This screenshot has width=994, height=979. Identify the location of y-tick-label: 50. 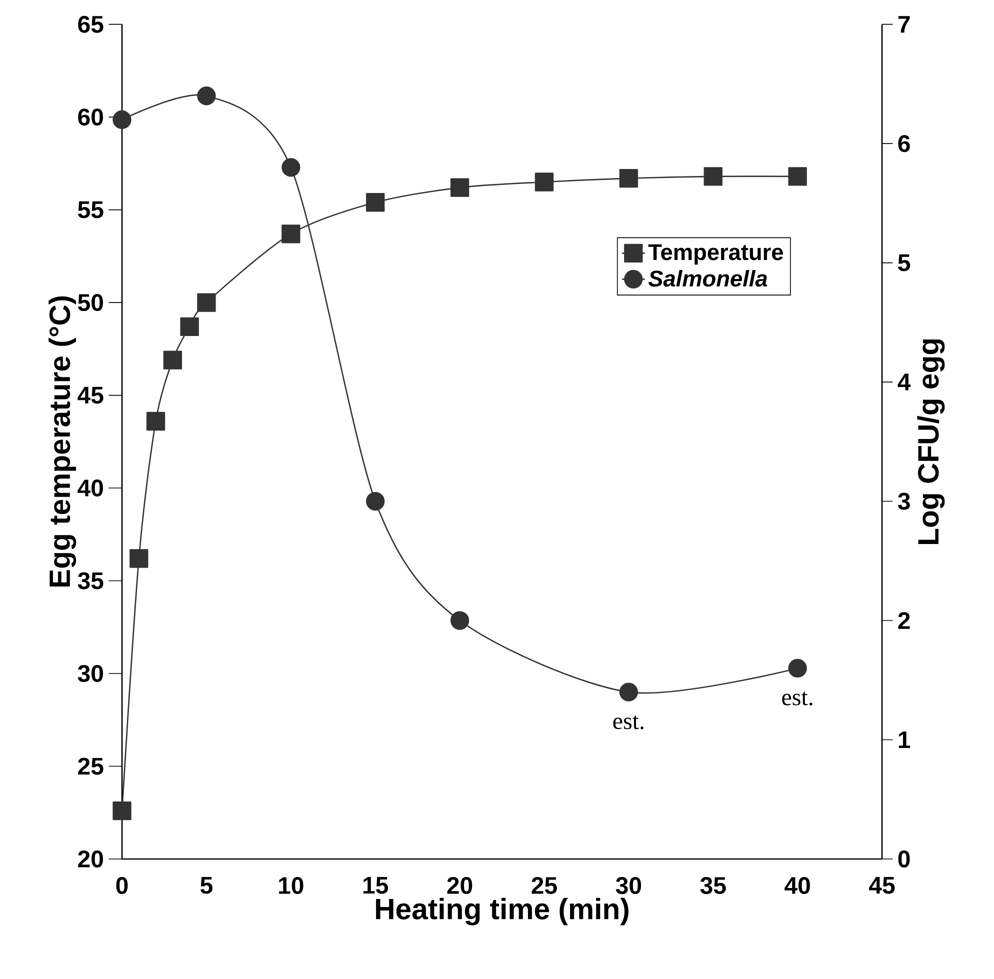
(90, 303).